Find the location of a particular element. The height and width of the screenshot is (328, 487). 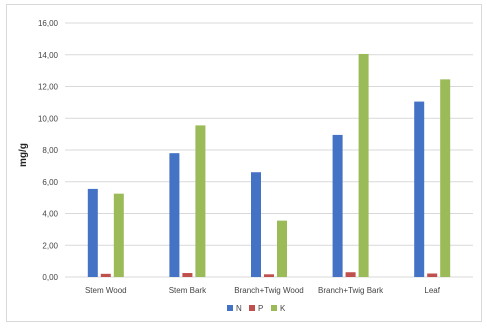

y-tick-label: 2,00 is located at coordinates (50, 245).